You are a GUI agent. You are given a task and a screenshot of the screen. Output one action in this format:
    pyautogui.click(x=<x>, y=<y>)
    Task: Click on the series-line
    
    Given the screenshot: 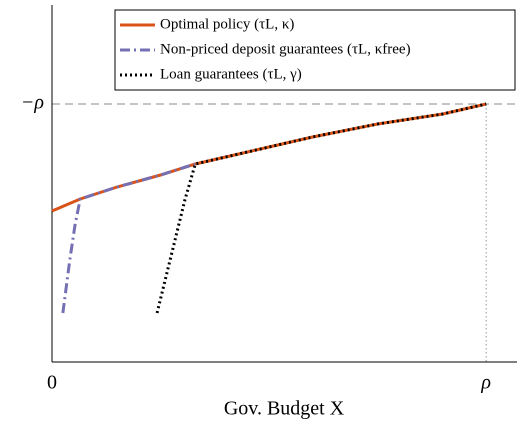 What is the action you would take?
    pyautogui.click(x=128, y=238)
    